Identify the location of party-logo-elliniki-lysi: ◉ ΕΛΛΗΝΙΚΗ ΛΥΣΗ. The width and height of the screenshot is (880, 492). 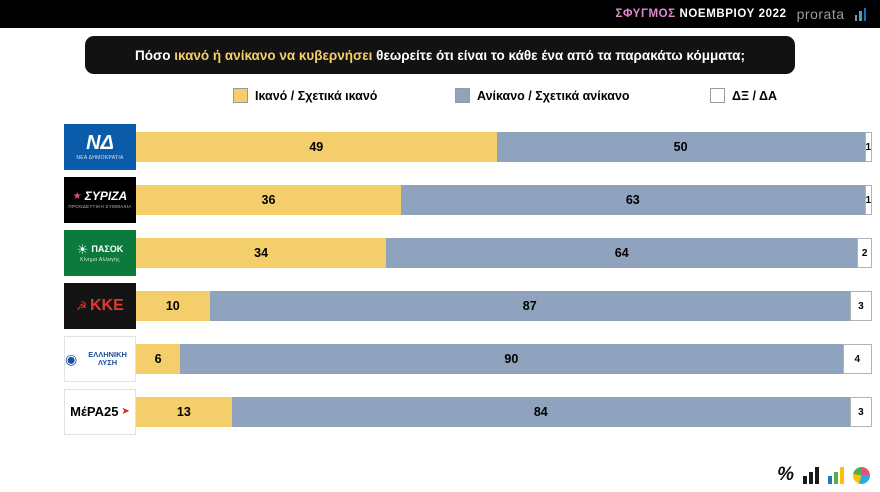
(100, 359).